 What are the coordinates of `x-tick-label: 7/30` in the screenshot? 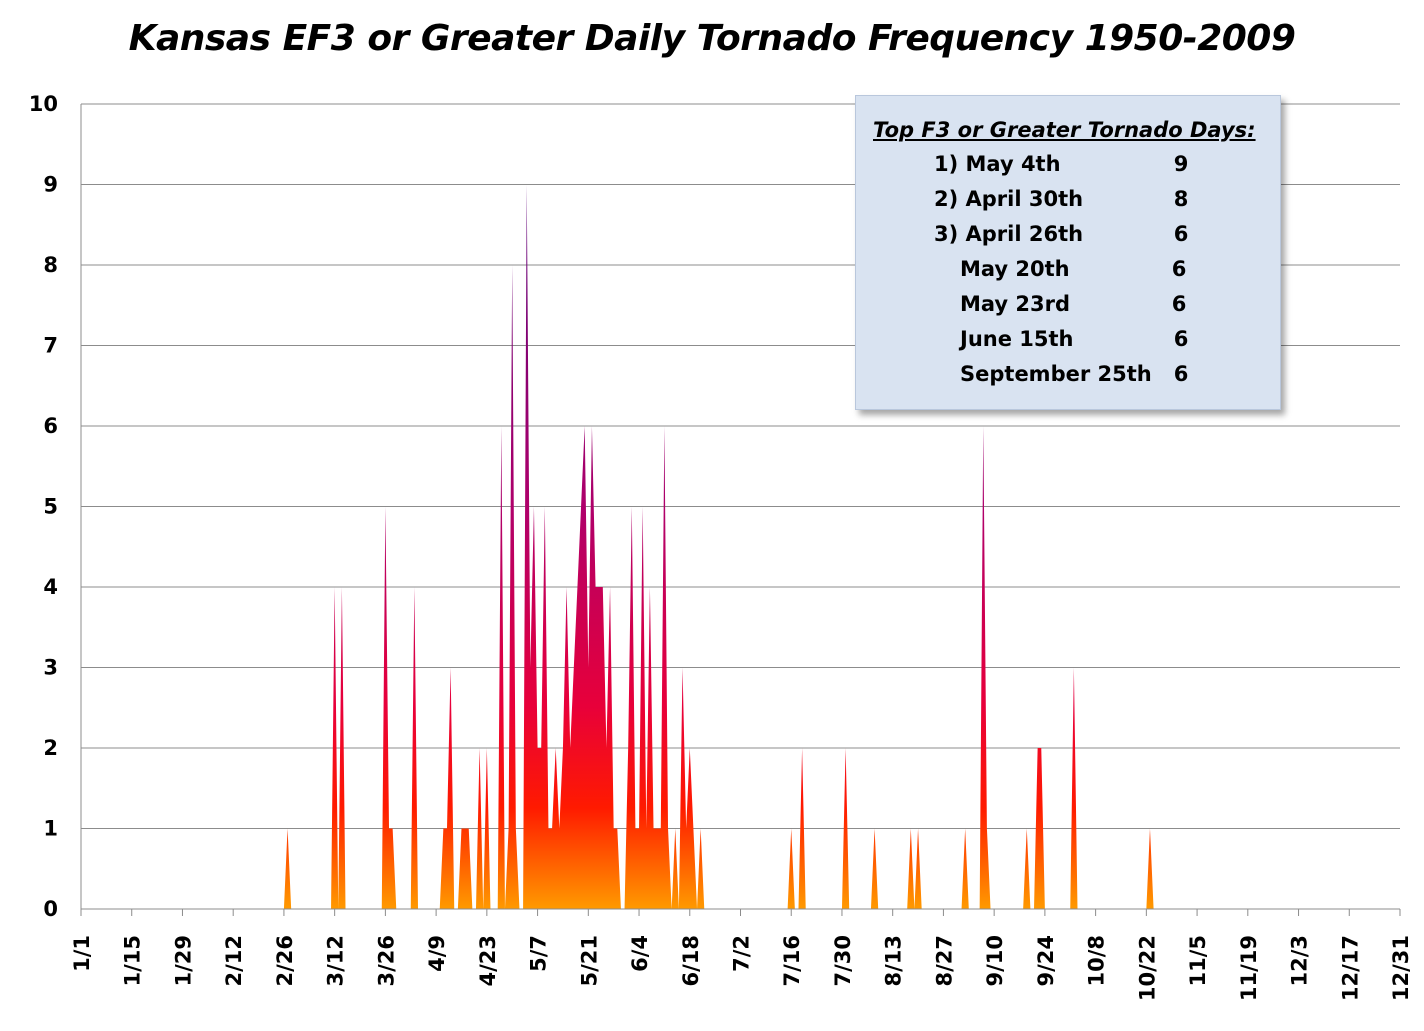 It's located at (843, 961).